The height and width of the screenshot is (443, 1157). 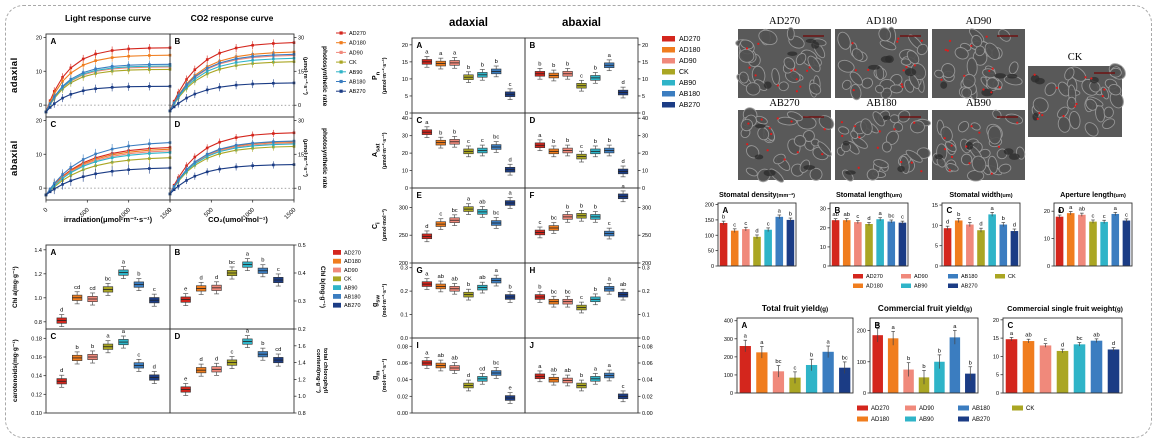 I want to click on svg-text: 1.0, so click(x=302, y=397).